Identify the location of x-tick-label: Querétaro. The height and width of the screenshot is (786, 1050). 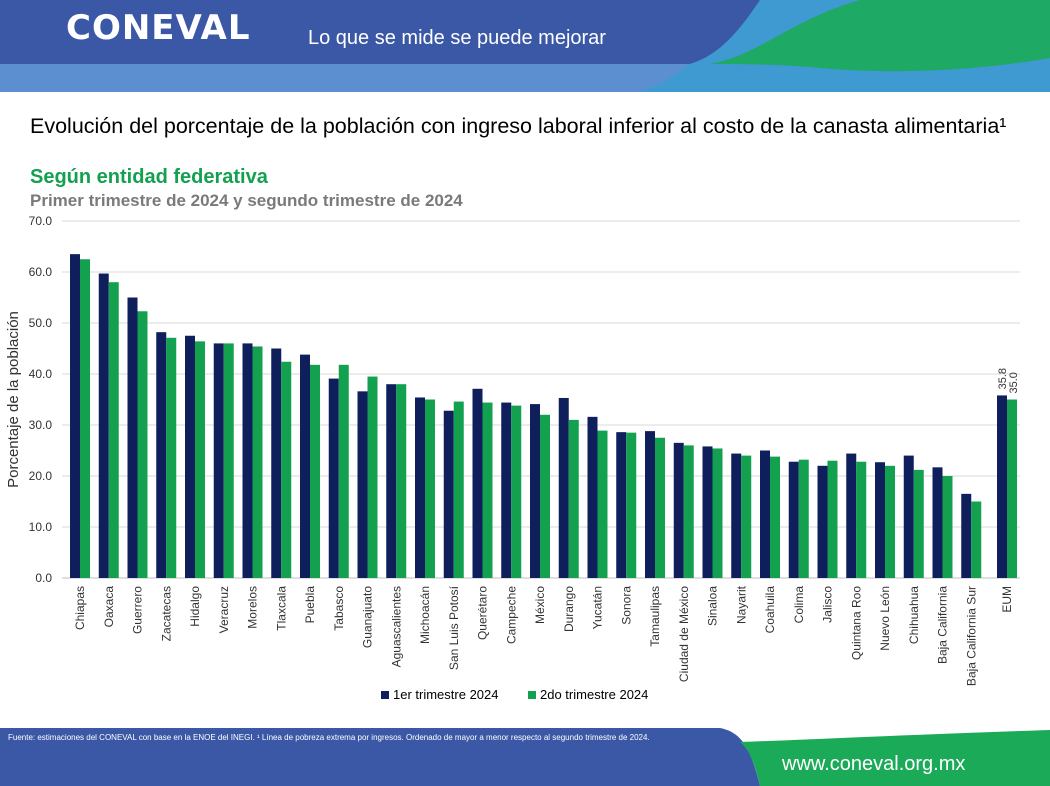
(483, 613).